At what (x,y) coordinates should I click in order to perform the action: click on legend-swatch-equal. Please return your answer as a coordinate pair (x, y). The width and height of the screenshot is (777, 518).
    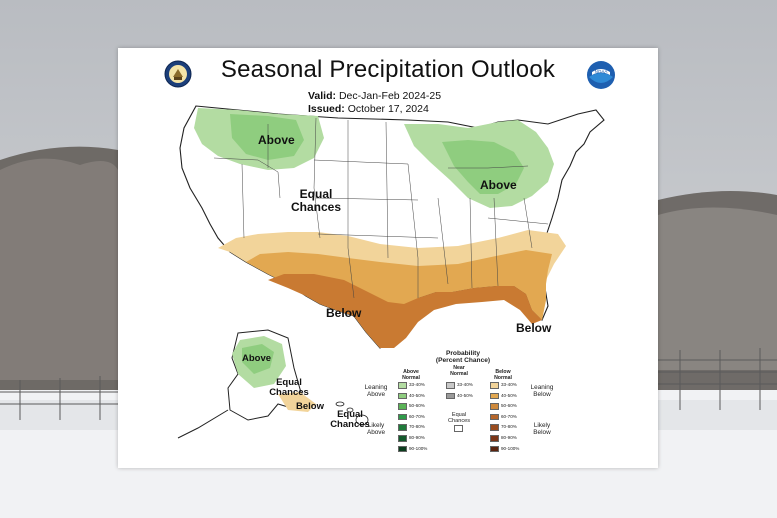
    Looking at the image, I should click on (458, 428).